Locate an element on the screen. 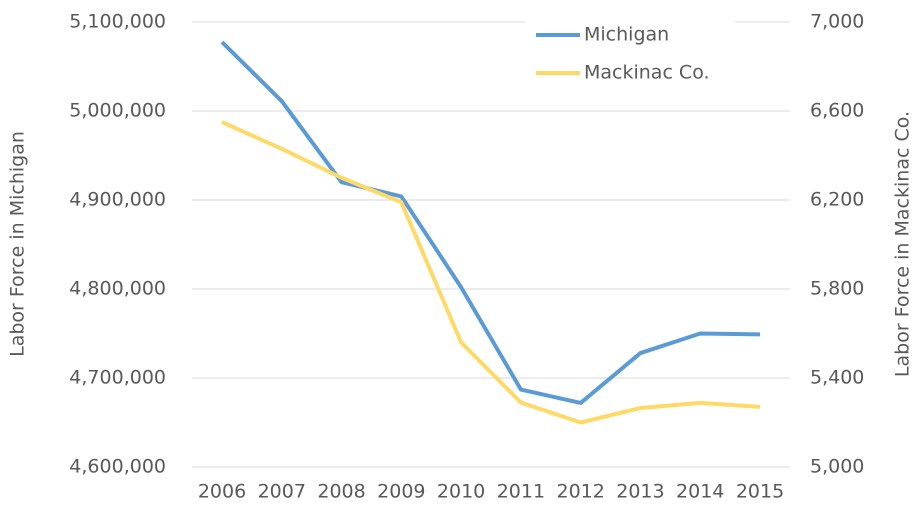  x-tick-label: 2014 is located at coordinates (700, 492).